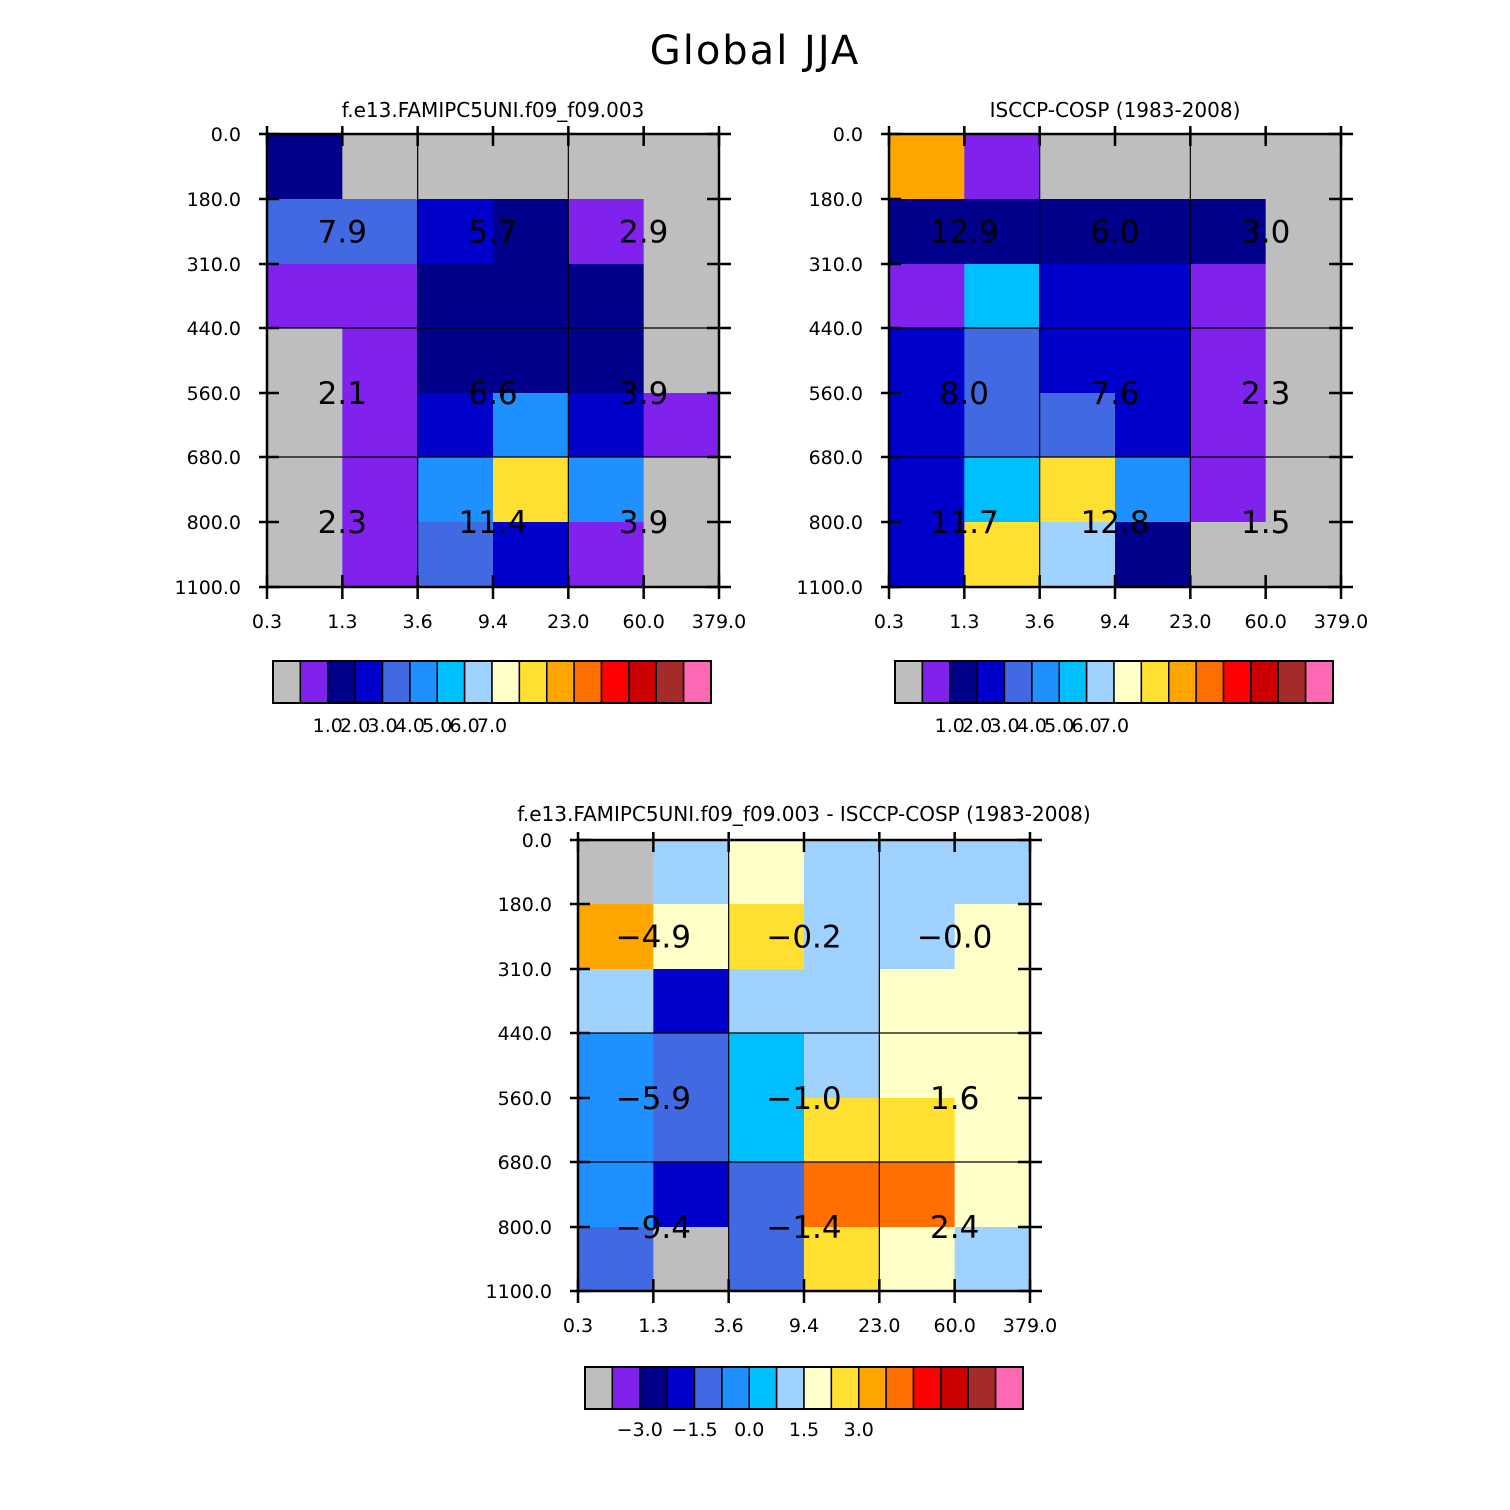 The width and height of the screenshot is (1510, 1510). Describe the element at coordinates (879, 1326) in the screenshot. I see `x-tick-label: 23.0` at that location.